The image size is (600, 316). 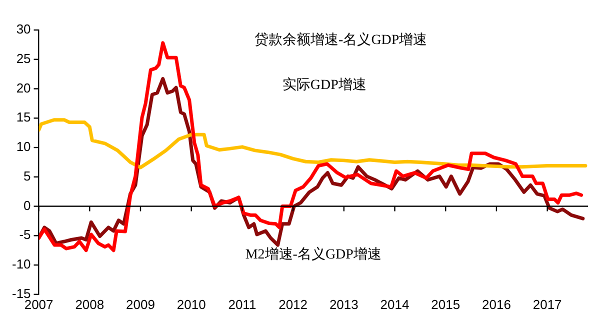 I want to click on y-tick-label: 10, so click(x=23, y=146).